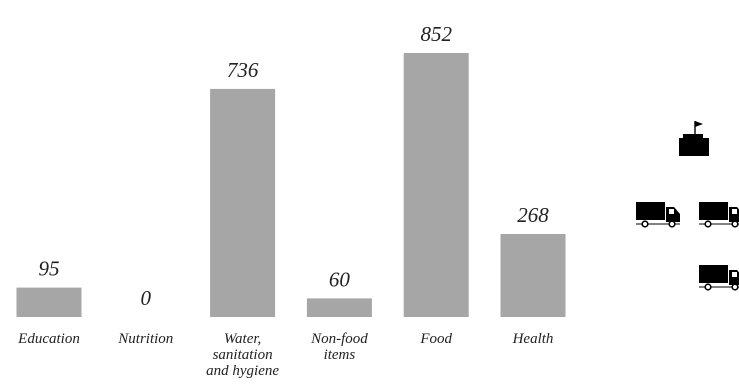  I want to click on warehouse-flag-icon, so click(694, 138).